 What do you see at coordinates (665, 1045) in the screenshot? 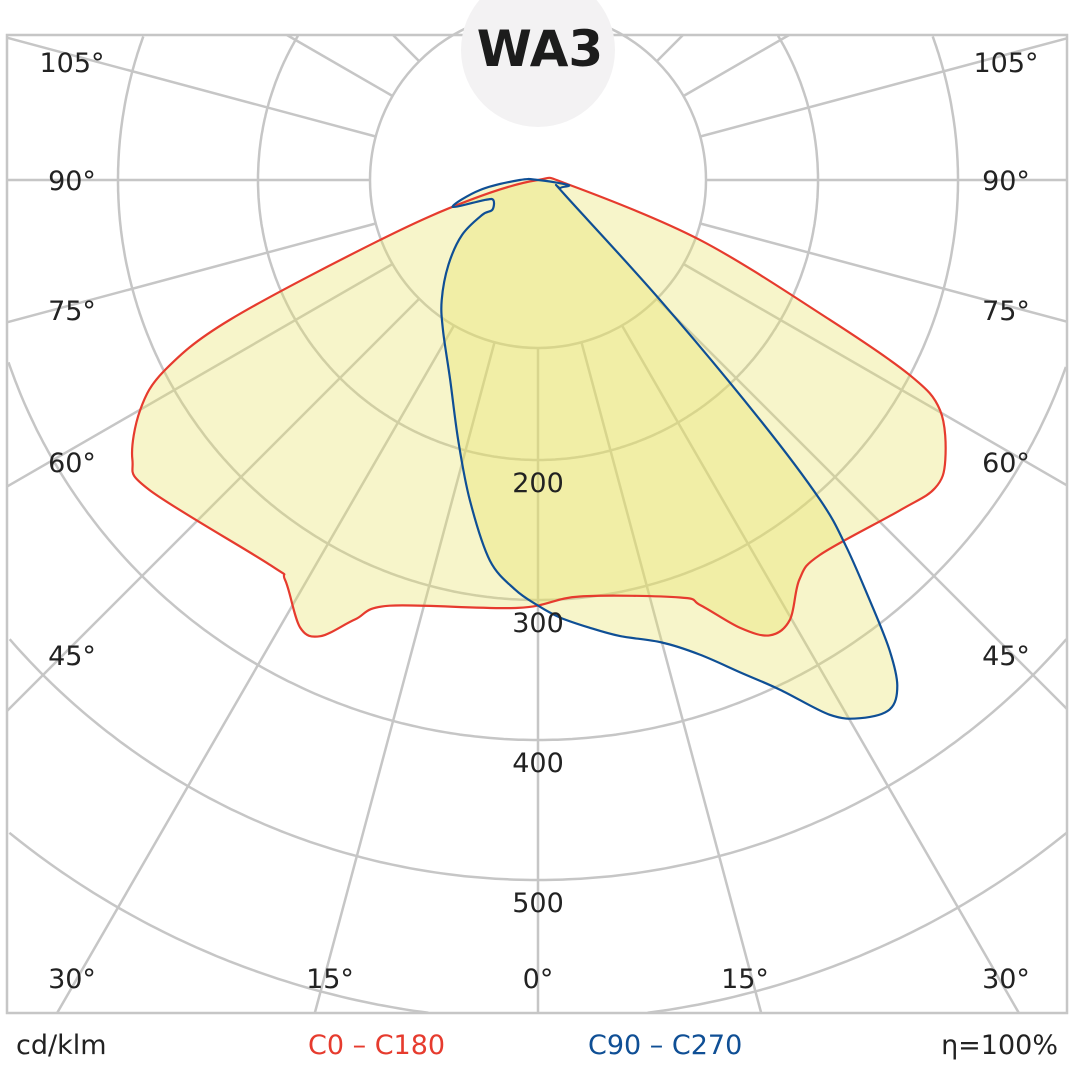
I see `legend-c90-c270: C90 – C270` at bounding box center [665, 1045].